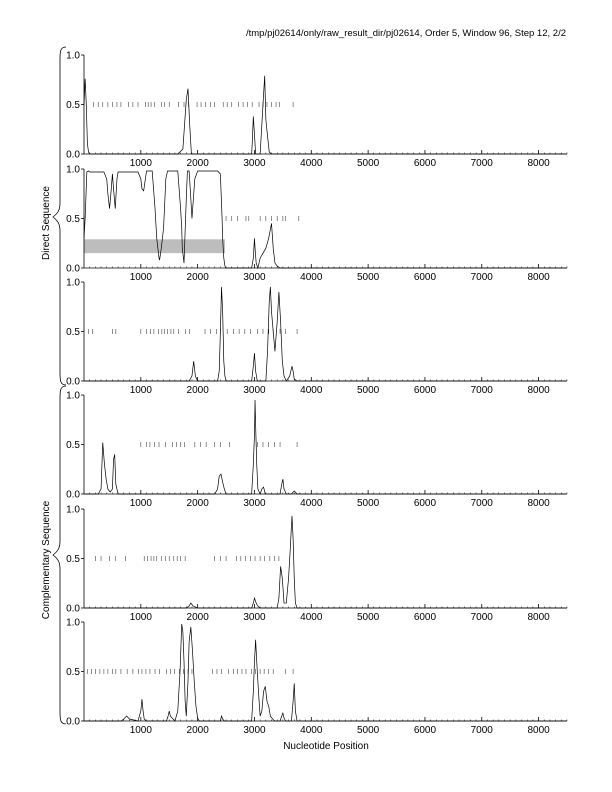  I want to click on complementary-sequence-bracket, so click(59, 555).